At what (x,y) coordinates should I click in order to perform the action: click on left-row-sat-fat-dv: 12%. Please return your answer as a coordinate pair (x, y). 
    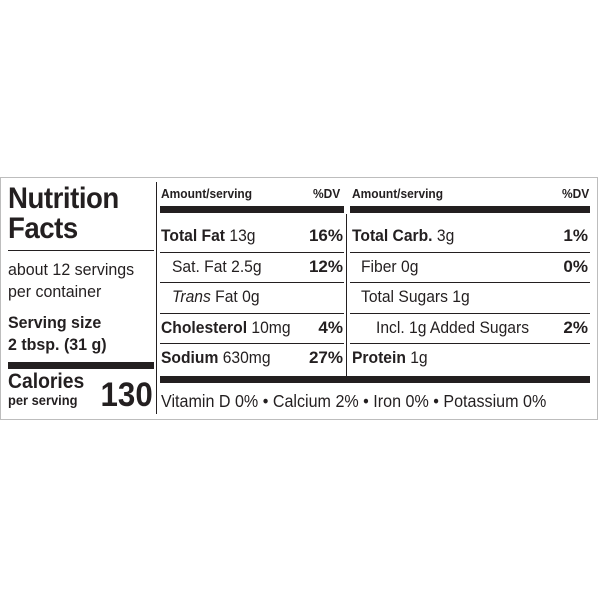
    Looking at the image, I should click on (325, 266).